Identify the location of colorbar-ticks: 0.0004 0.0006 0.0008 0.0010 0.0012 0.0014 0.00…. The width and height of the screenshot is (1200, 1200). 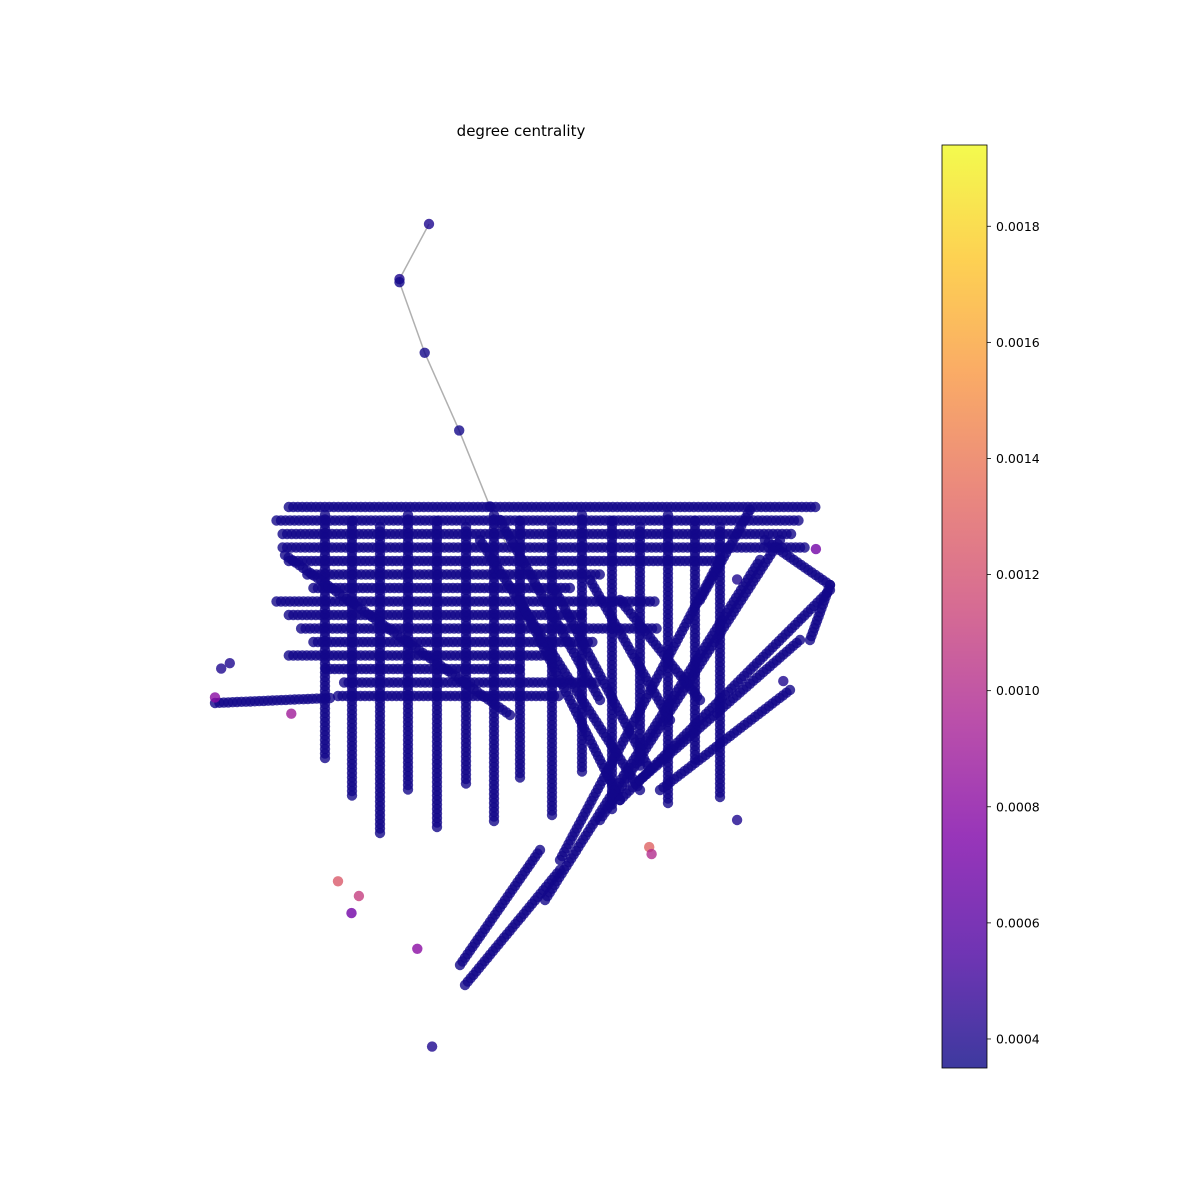
(1013, 632).